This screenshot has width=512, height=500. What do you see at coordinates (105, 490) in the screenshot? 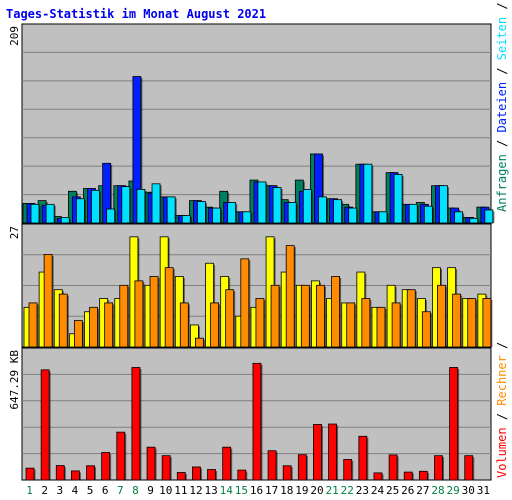
I see `day-label-6: 6` at bounding box center [105, 490].